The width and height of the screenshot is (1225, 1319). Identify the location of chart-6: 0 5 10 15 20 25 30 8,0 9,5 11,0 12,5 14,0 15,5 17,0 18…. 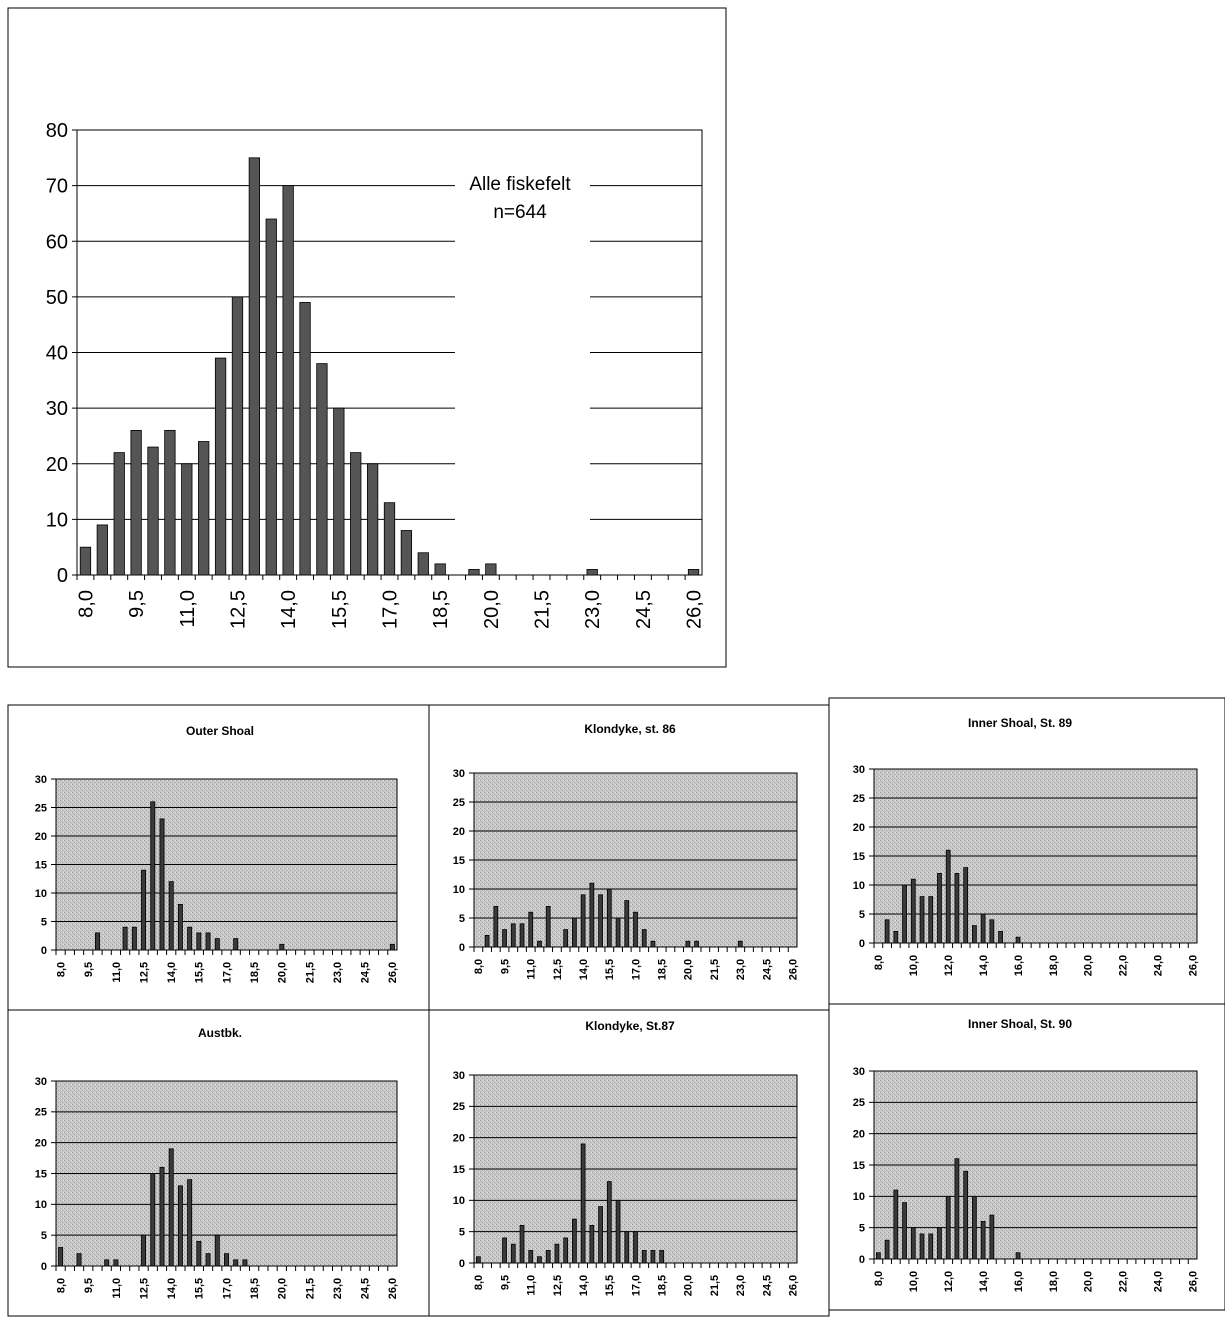
(629, 1163).